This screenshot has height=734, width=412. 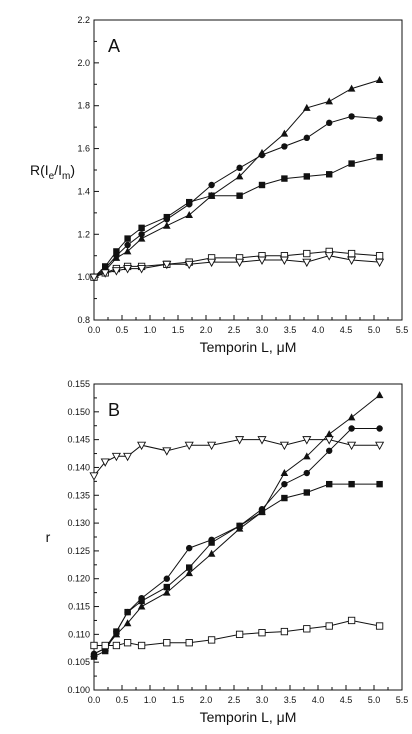 What do you see at coordinates (58, 170) in the screenshot?
I see `y-axis-label-part: /I` at bounding box center [58, 170].